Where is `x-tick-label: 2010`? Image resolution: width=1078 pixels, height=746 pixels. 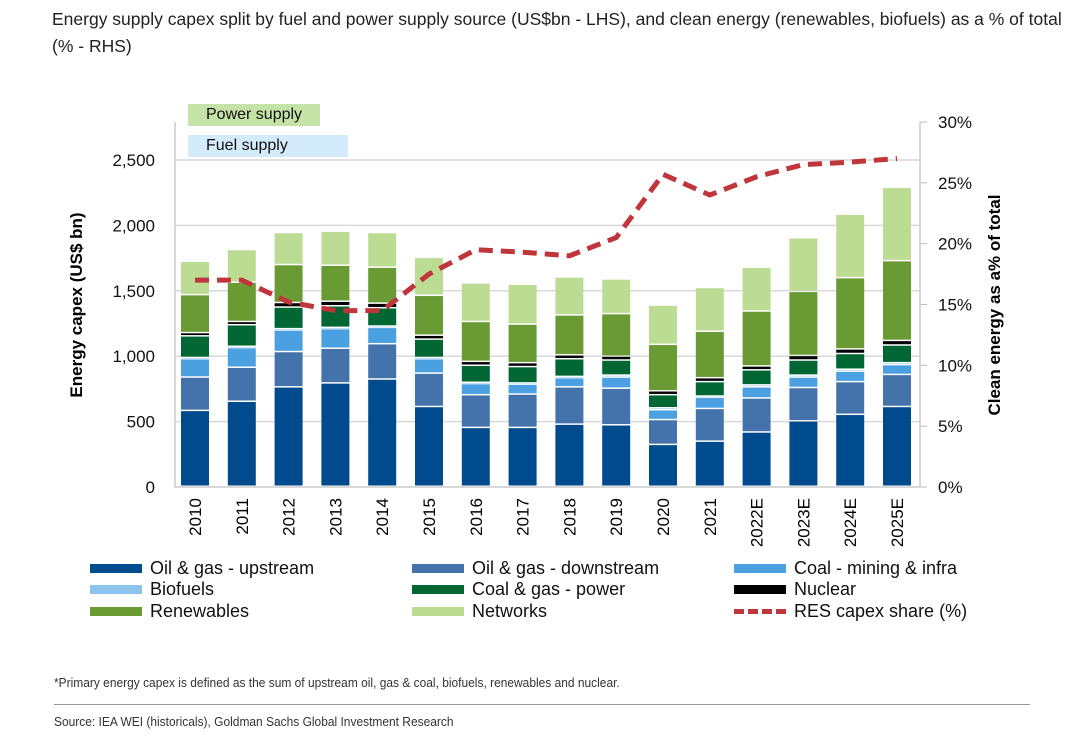
x-tick-label: 2010 is located at coordinates (195, 517).